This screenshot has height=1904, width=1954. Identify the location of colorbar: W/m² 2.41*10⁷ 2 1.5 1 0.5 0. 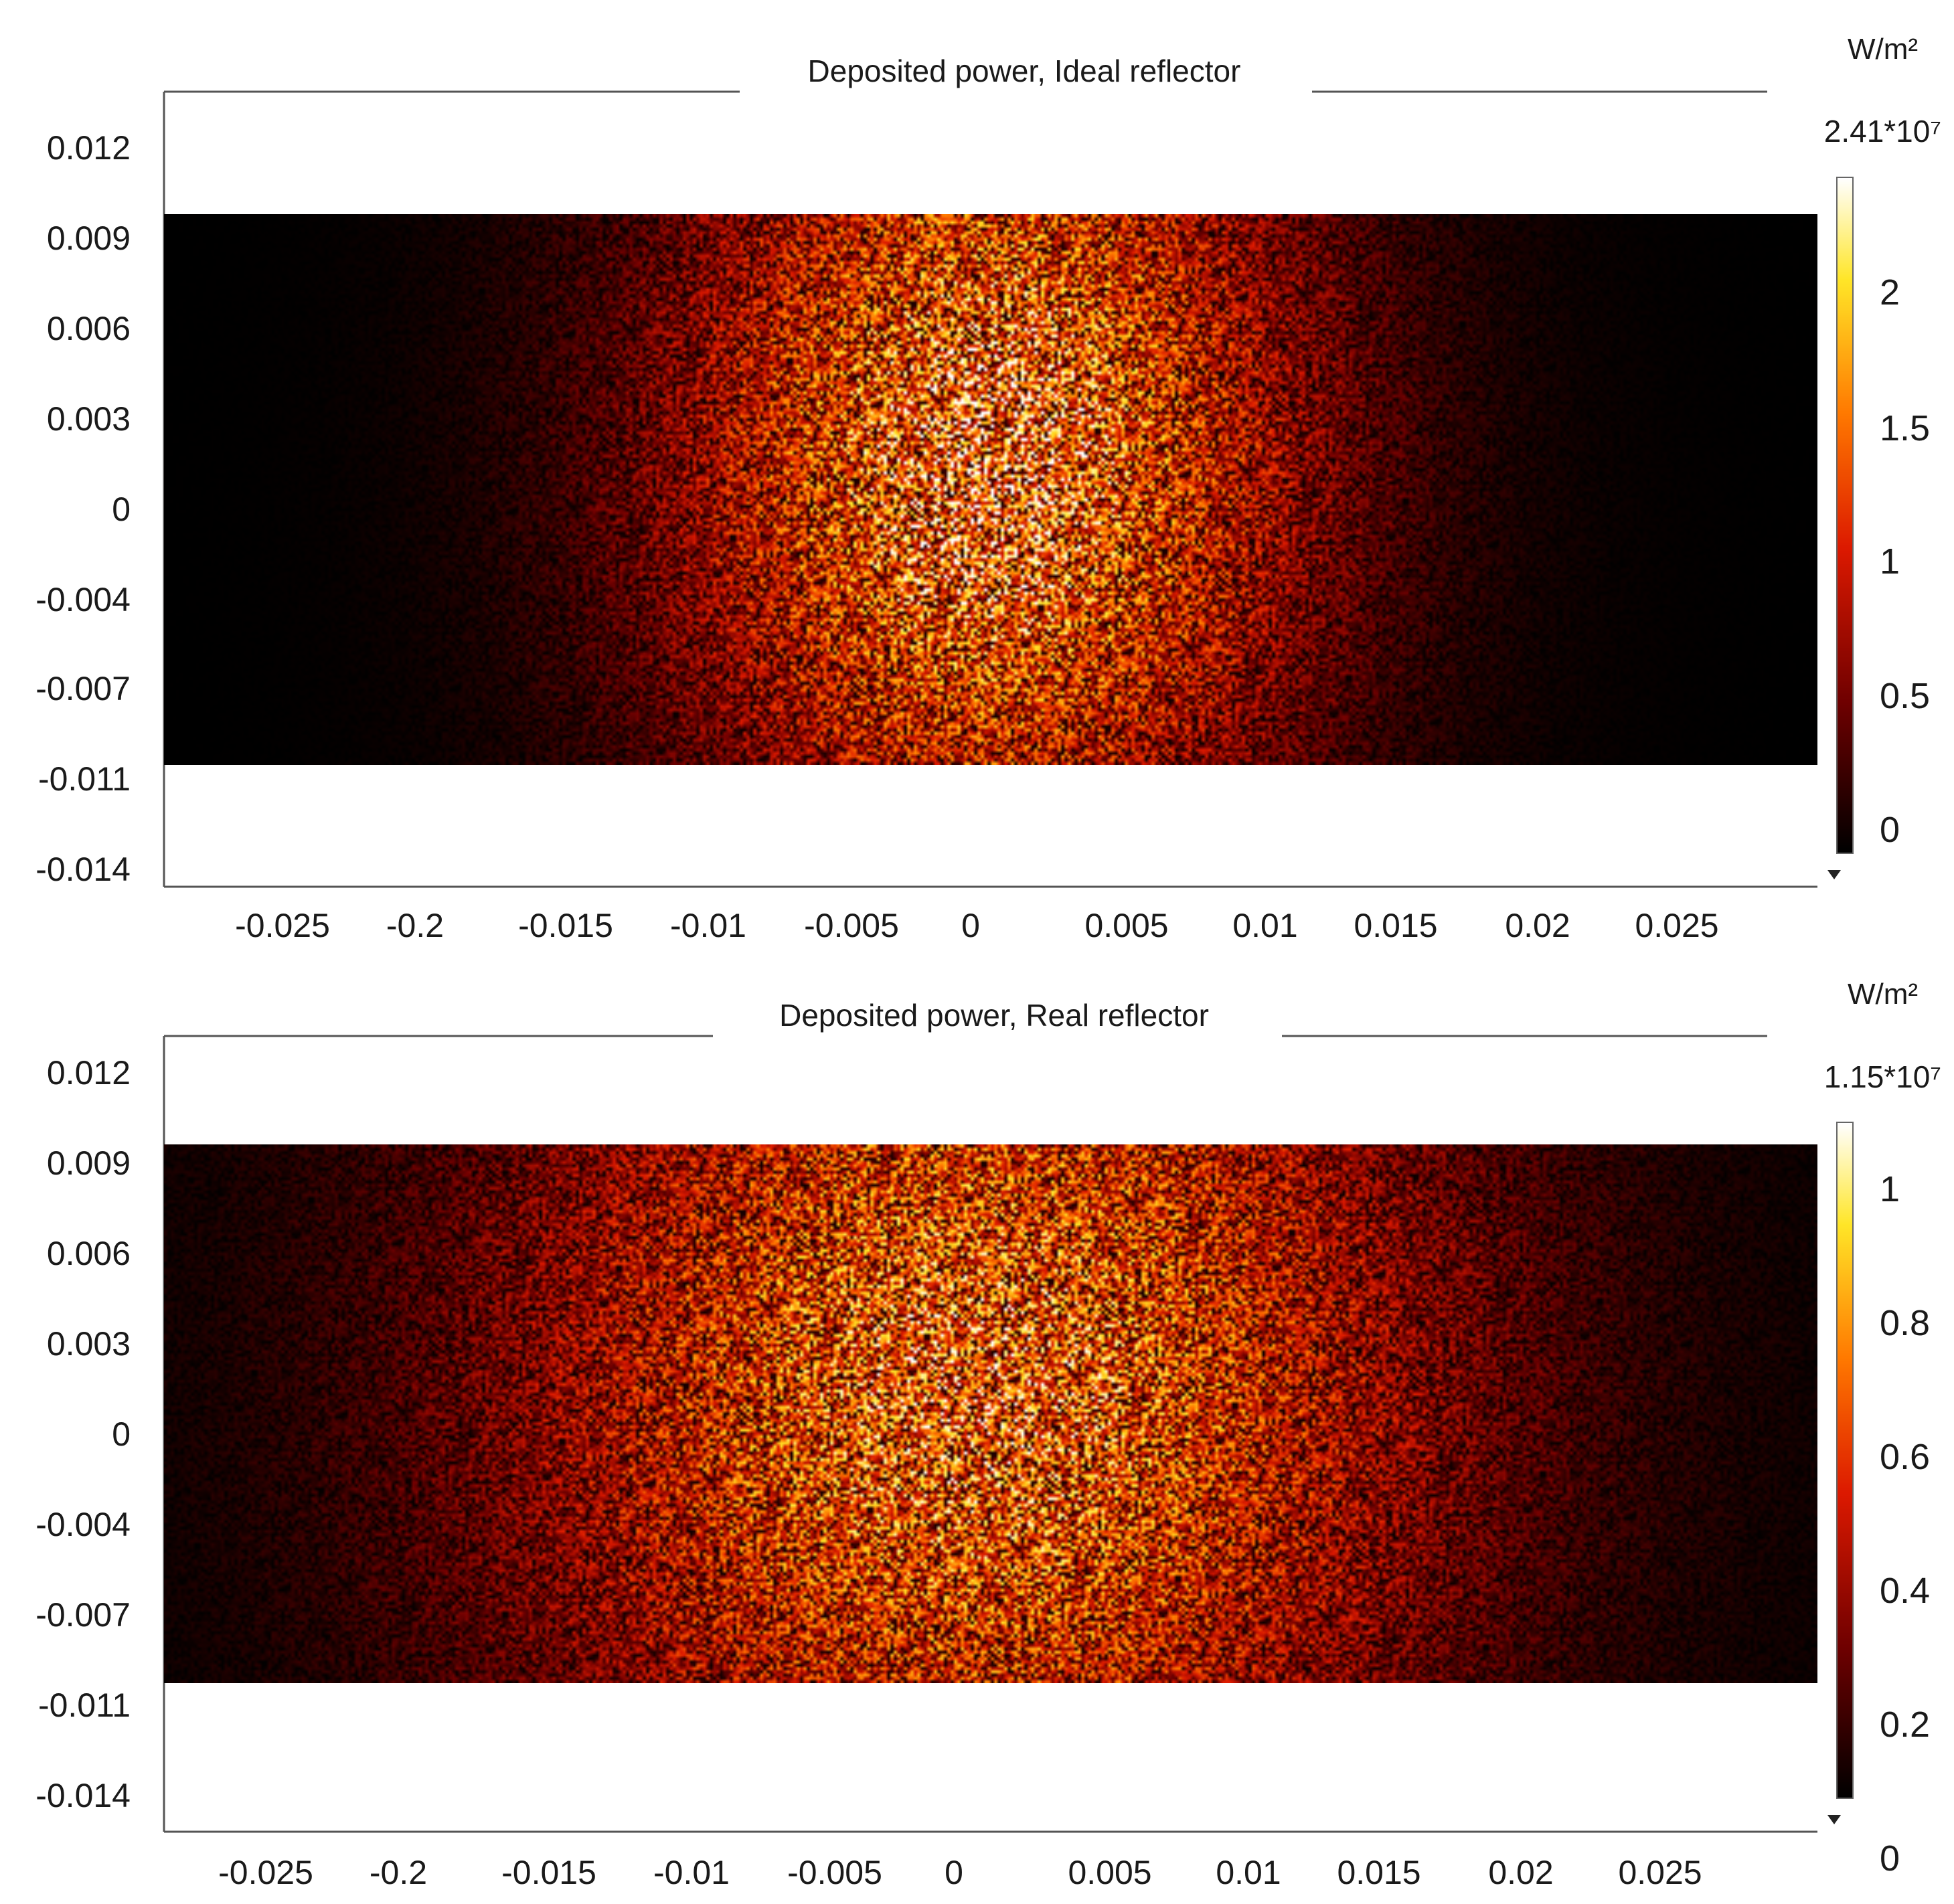
(1883, 456).